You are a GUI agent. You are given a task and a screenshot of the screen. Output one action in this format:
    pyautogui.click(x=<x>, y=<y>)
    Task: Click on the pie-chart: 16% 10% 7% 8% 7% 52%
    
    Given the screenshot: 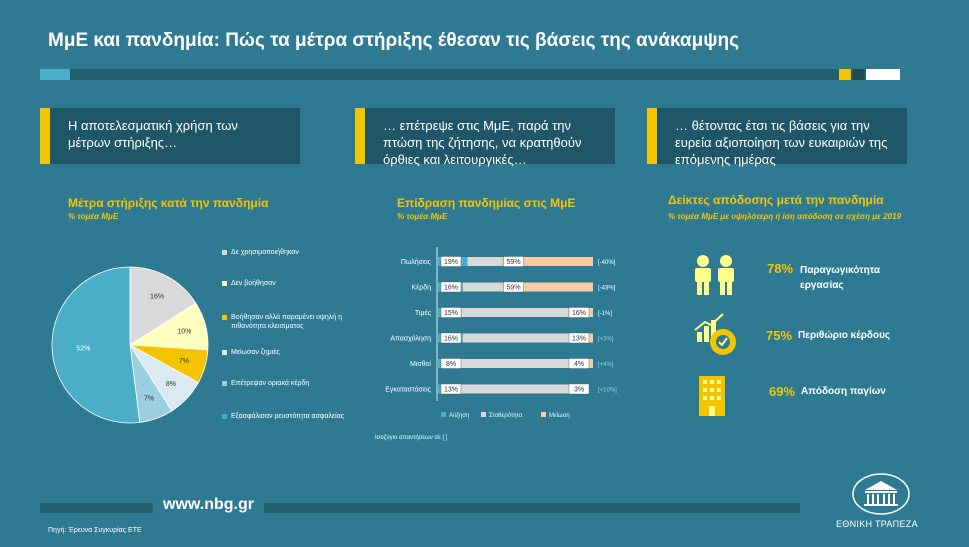 What is the action you would take?
    pyautogui.click(x=130, y=345)
    